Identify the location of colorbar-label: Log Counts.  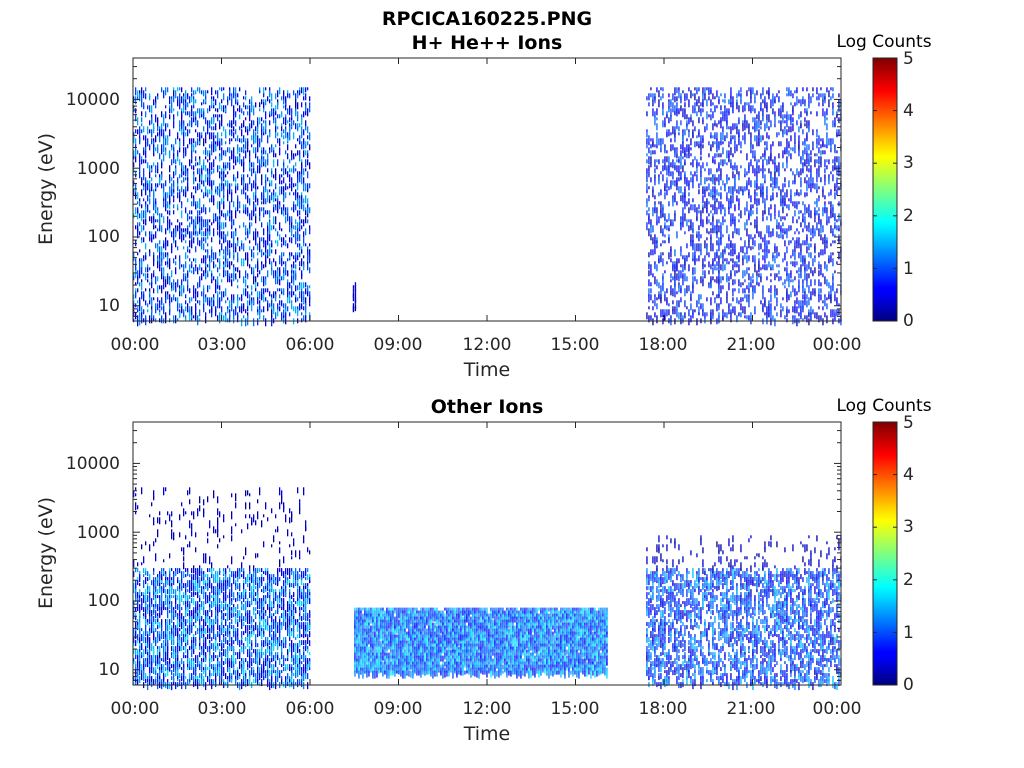
(883, 42).